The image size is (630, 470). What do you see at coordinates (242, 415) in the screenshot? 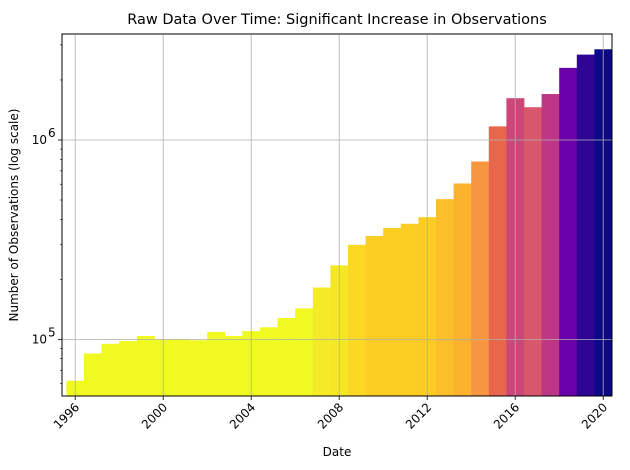
I see `x-tick-label: 2004` at bounding box center [242, 415].